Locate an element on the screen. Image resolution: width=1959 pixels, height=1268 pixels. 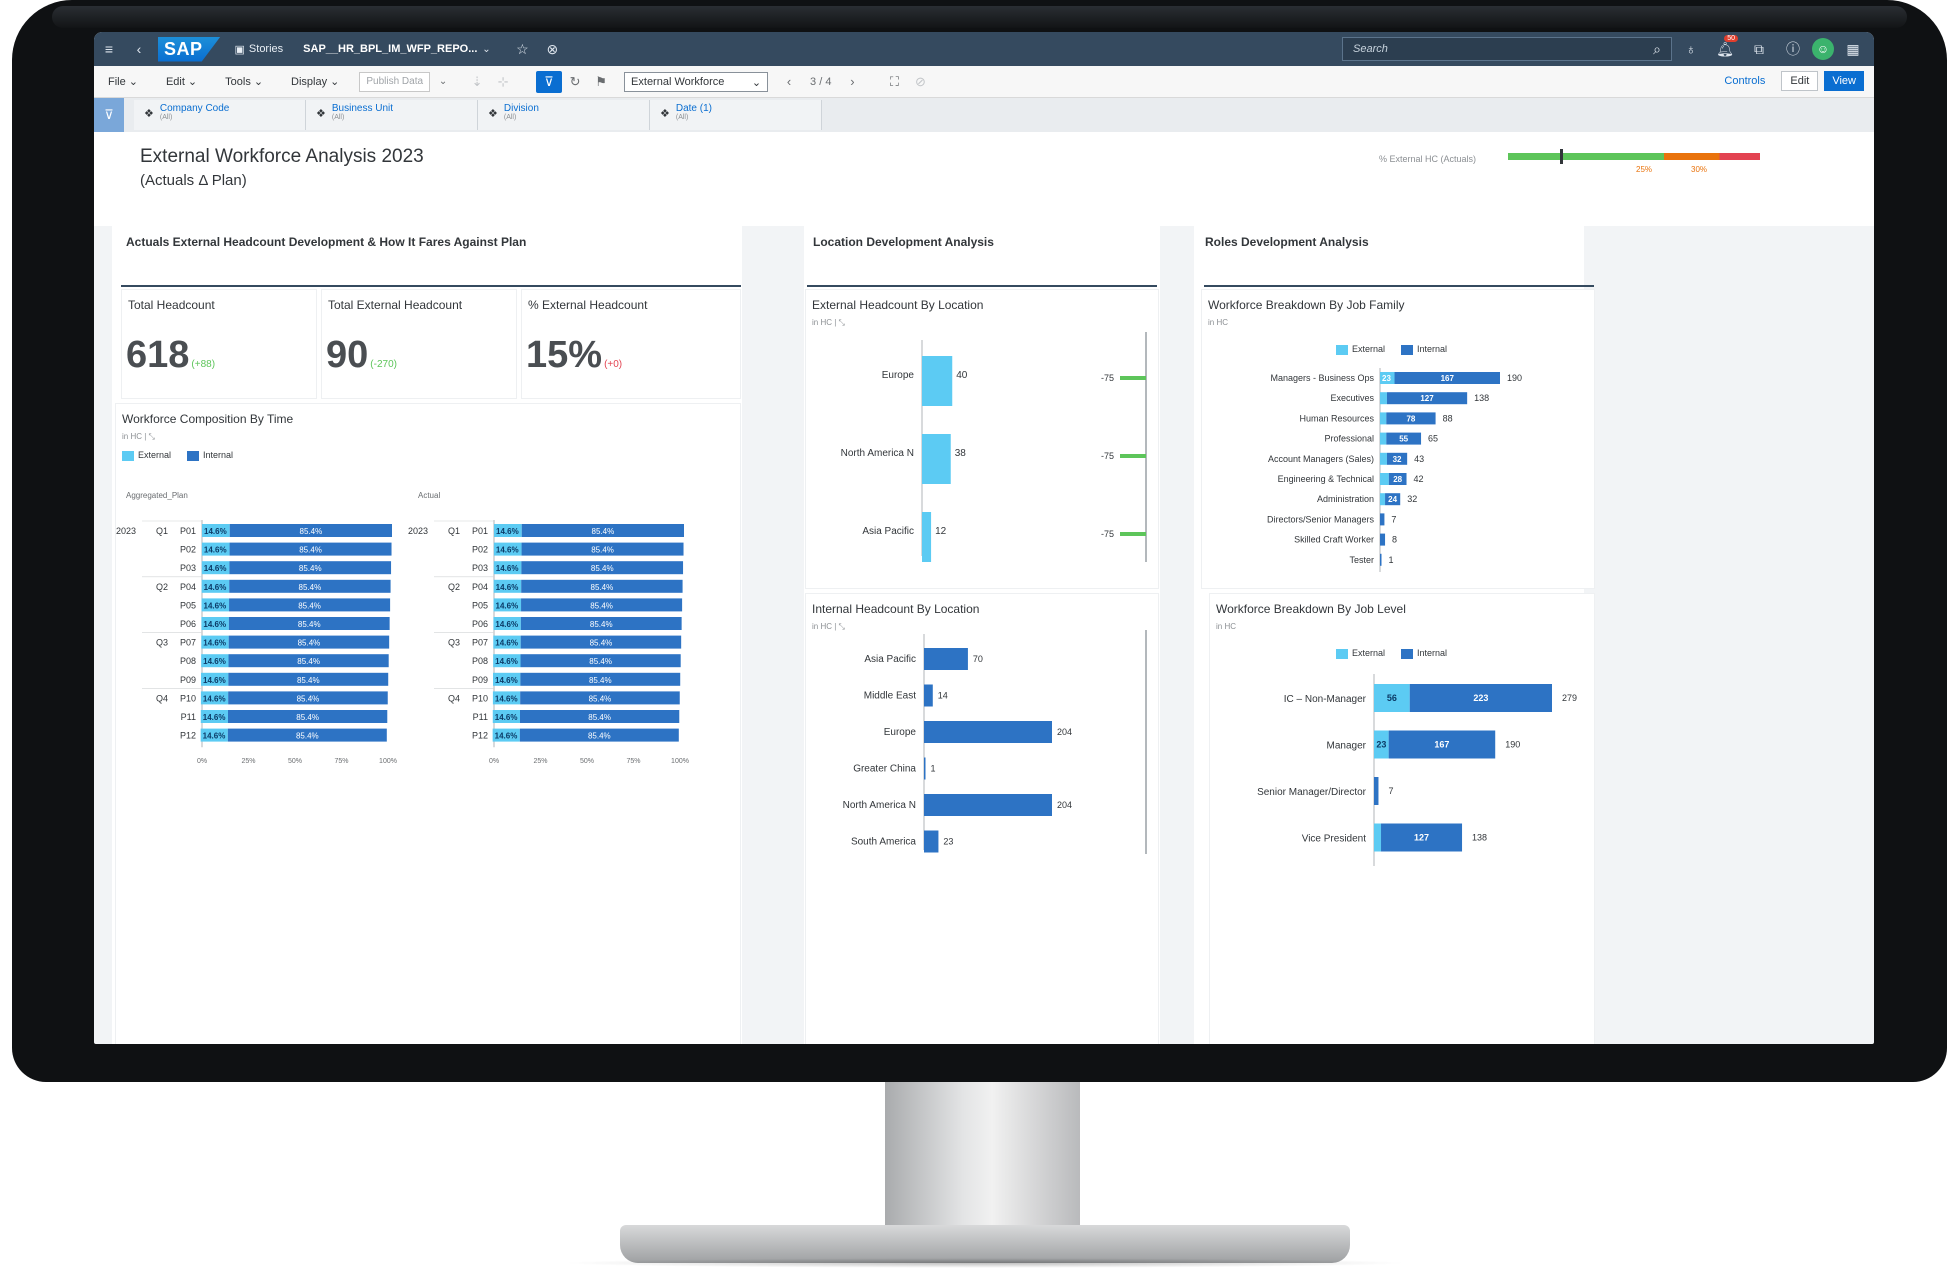
filter-date: ❖ Date (1) (All) is located at coordinates (736, 115).